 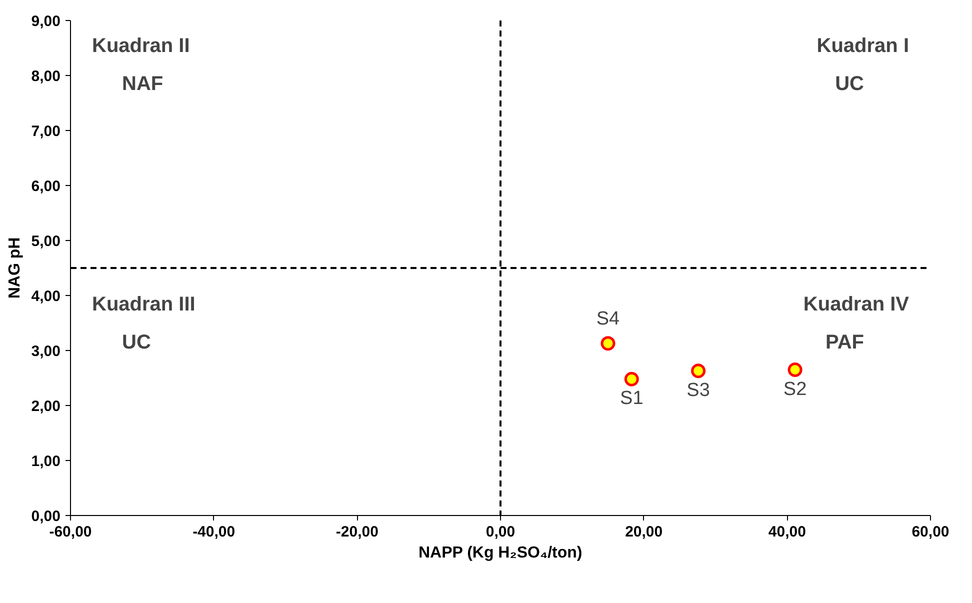 What do you see at coordinates (46, 131) in the screenshot?
I see `y-tick-label: 7,00` at bounding box center [46, 131].